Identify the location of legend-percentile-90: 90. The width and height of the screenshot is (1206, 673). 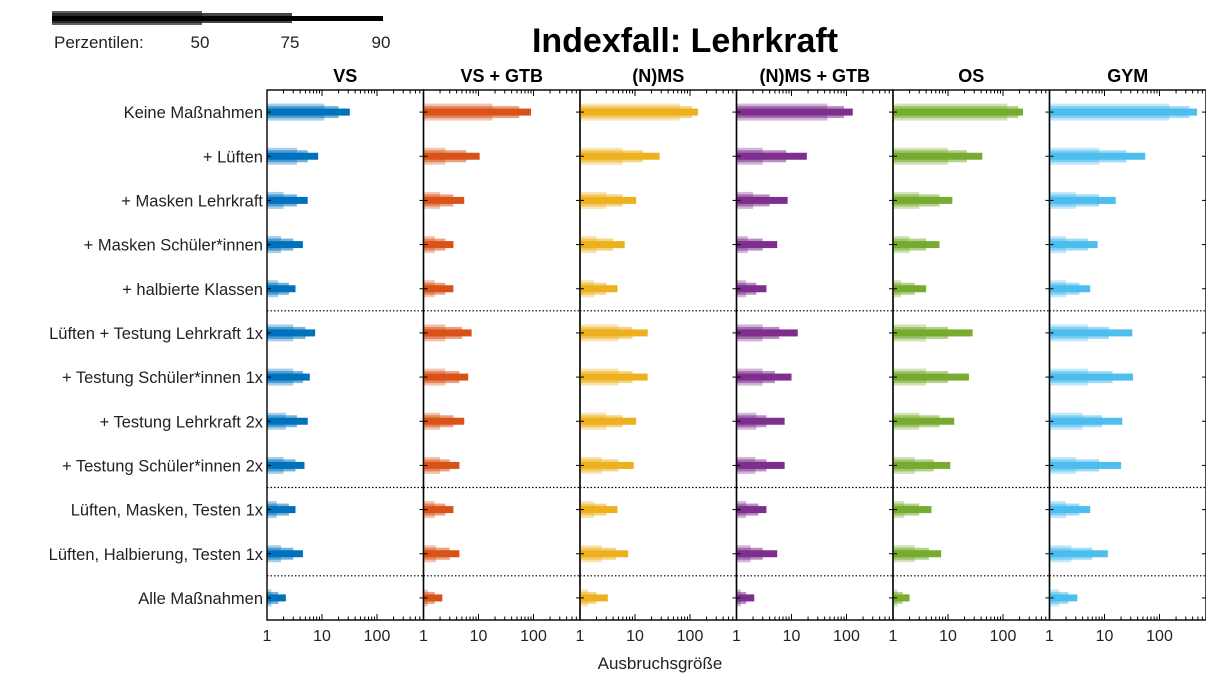
(381, 42).